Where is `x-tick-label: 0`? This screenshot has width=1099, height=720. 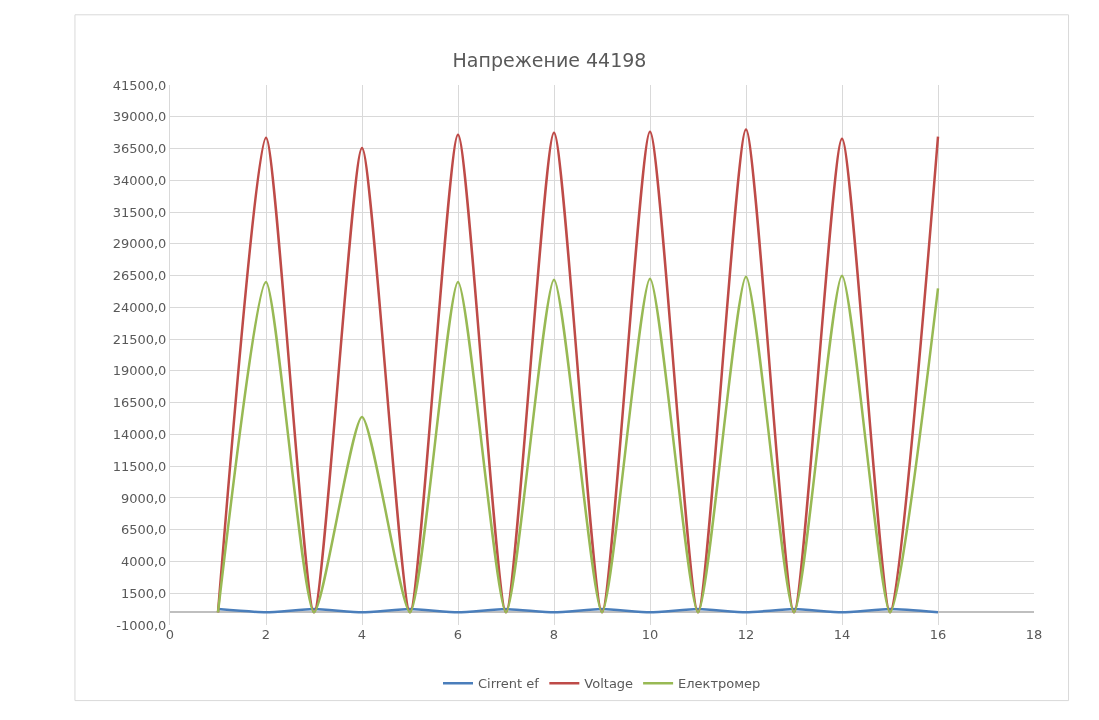 x-tick-label: 0 is located at coordinates (170, 634).